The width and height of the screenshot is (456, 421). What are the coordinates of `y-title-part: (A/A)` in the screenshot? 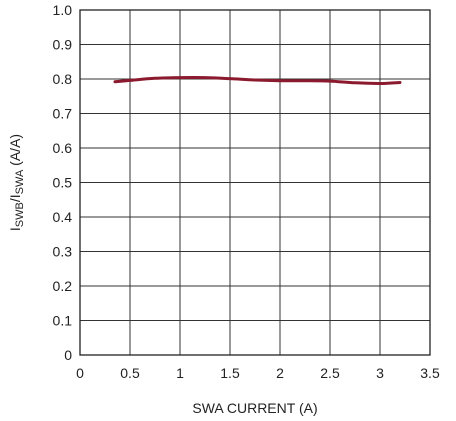 It's located at (15, 152).